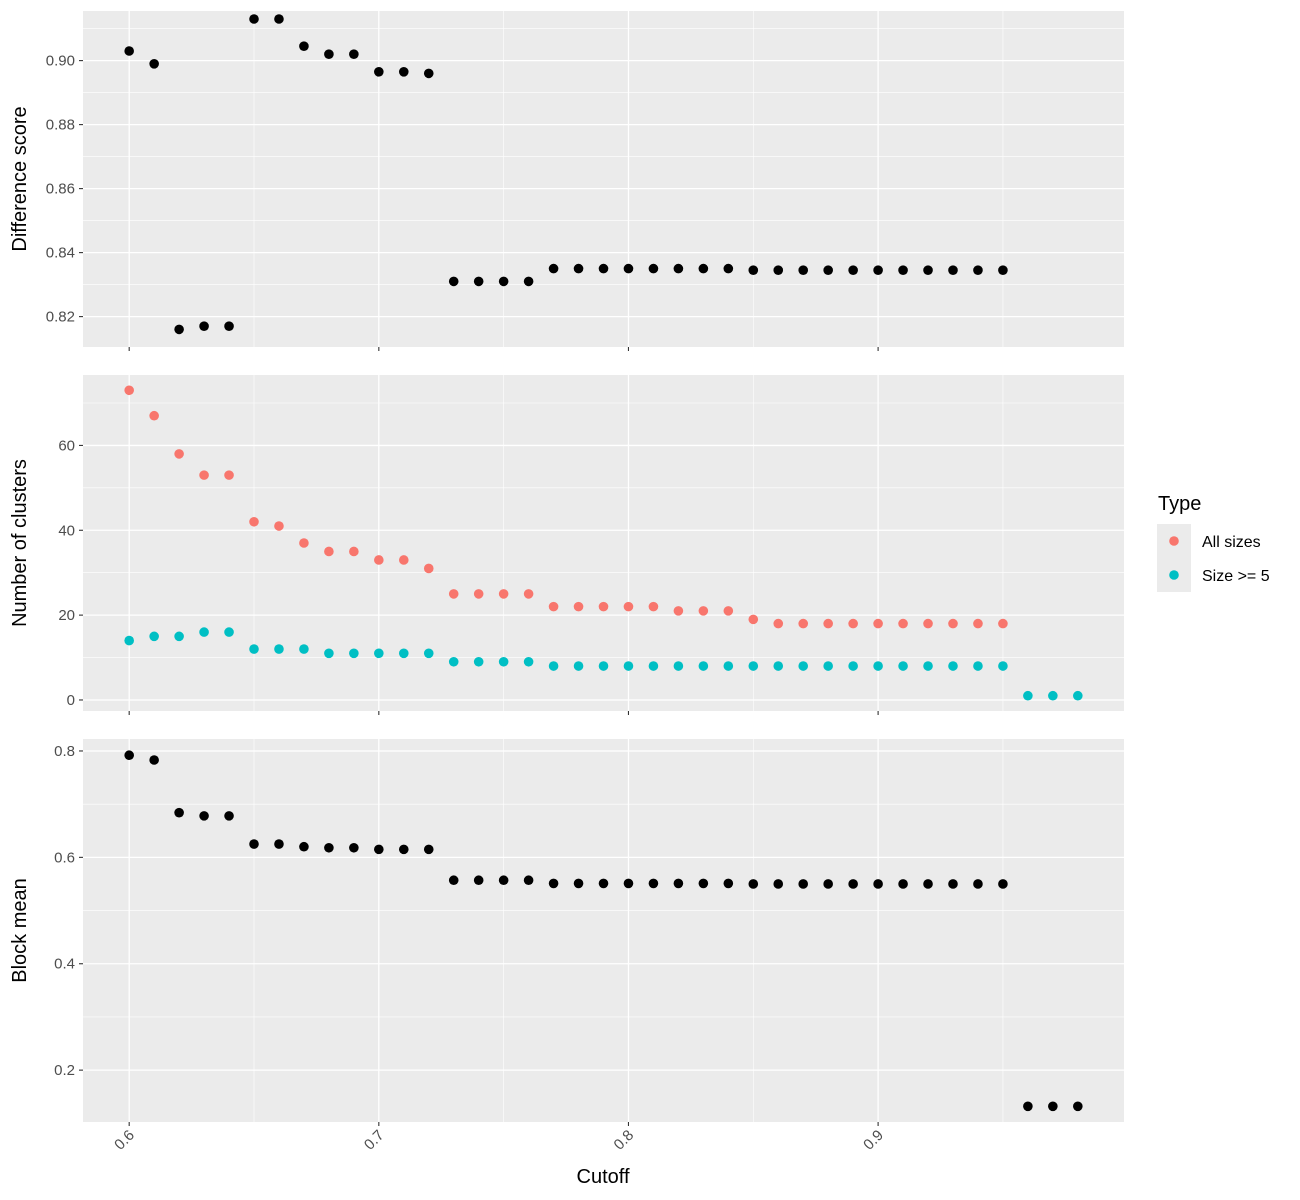 The image size is (1300, 1200). I want to click on x-tick-label: 0.8, so click(624, 1140).